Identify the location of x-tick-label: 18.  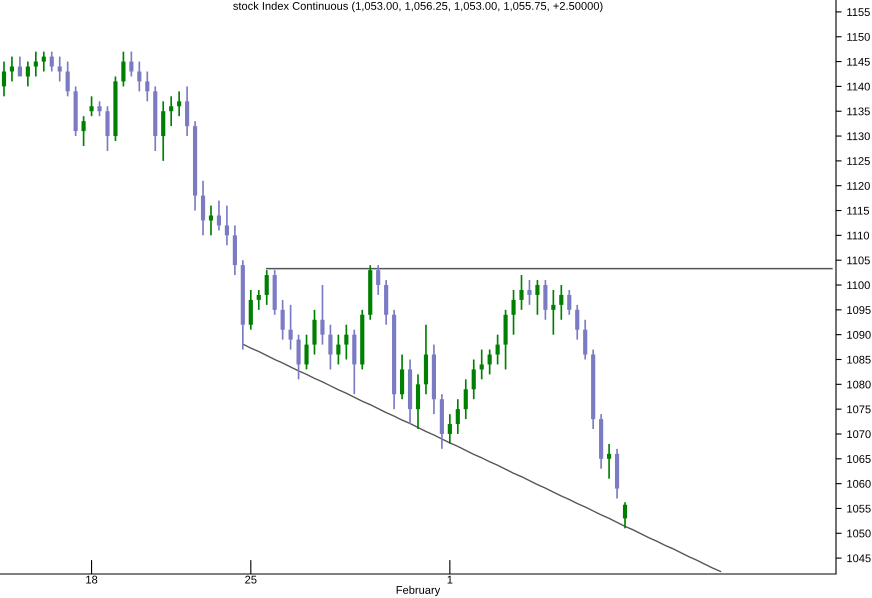
(92, 580).